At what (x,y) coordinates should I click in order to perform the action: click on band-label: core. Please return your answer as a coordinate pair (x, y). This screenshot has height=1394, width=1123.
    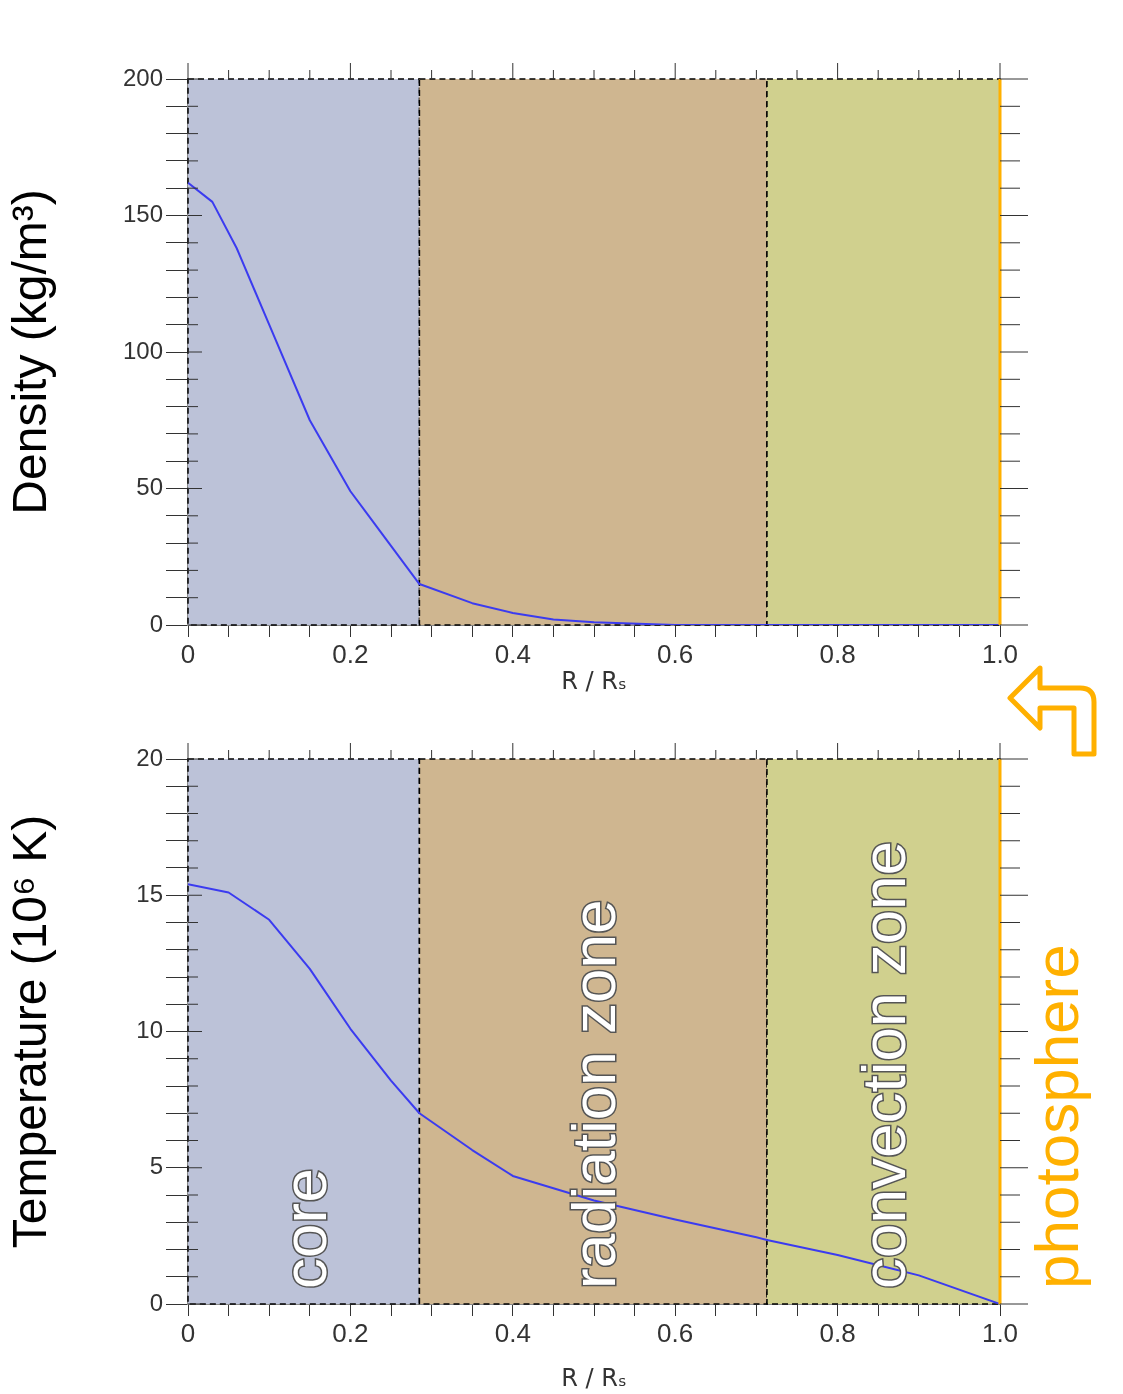
    Looking at the image, I should click on (304, 1228).